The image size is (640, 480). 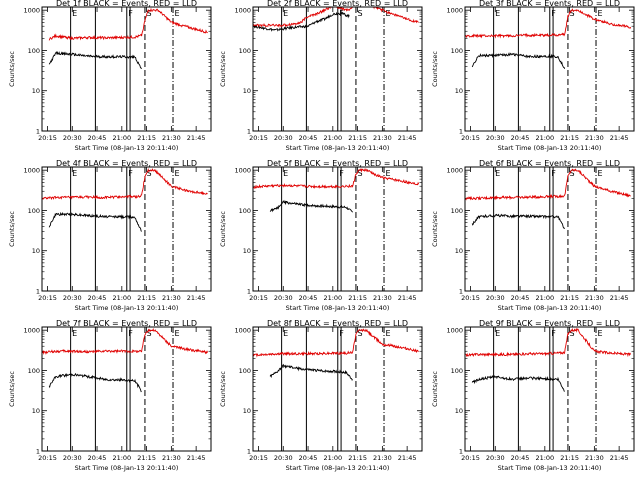 What do you see at coordinates (126, 323) in the screenshot?
I see `chart-title: Det 7f BLACK = Events, RED = LLD` at bounding box center [126, 323].